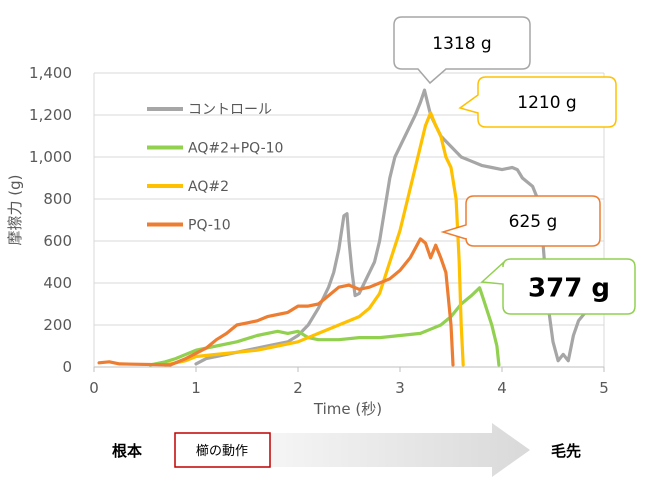 Image resolution: width=655 pixels, height=489 pixels. I want to click on x-tick-label: 3, so click(400, 388).